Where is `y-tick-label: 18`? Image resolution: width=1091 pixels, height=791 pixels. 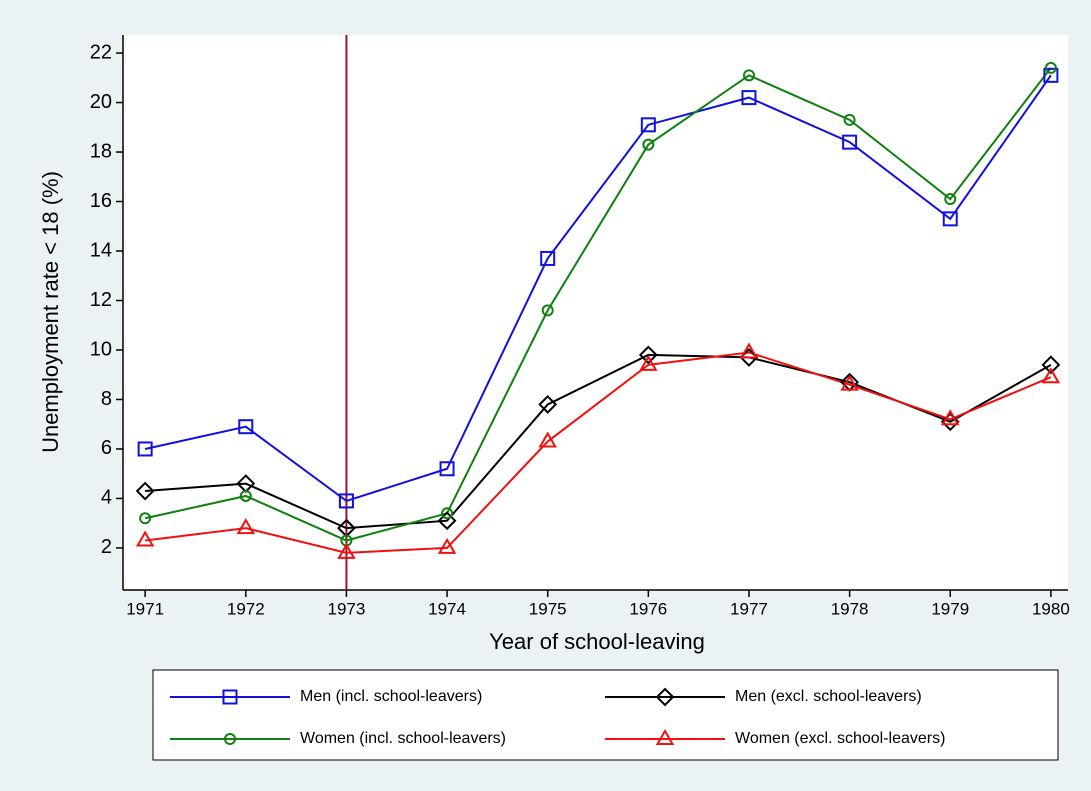 y-tick-label: 18 is located at coordinates (101, 151).